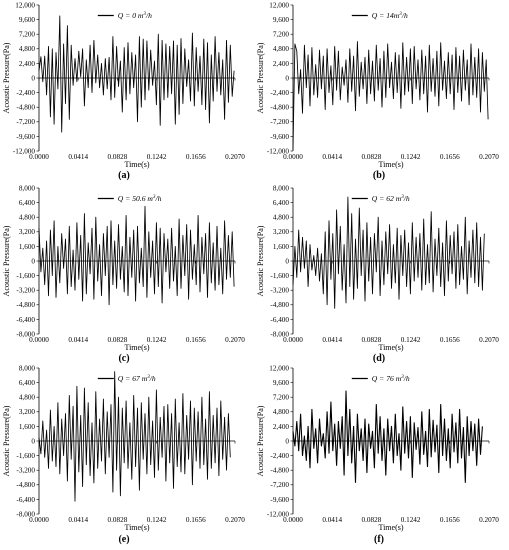 The image size is (509, 550). Describe the element at coordinates (123, 358) in the screenshot. I see `panel-caption: (c)` at that location.